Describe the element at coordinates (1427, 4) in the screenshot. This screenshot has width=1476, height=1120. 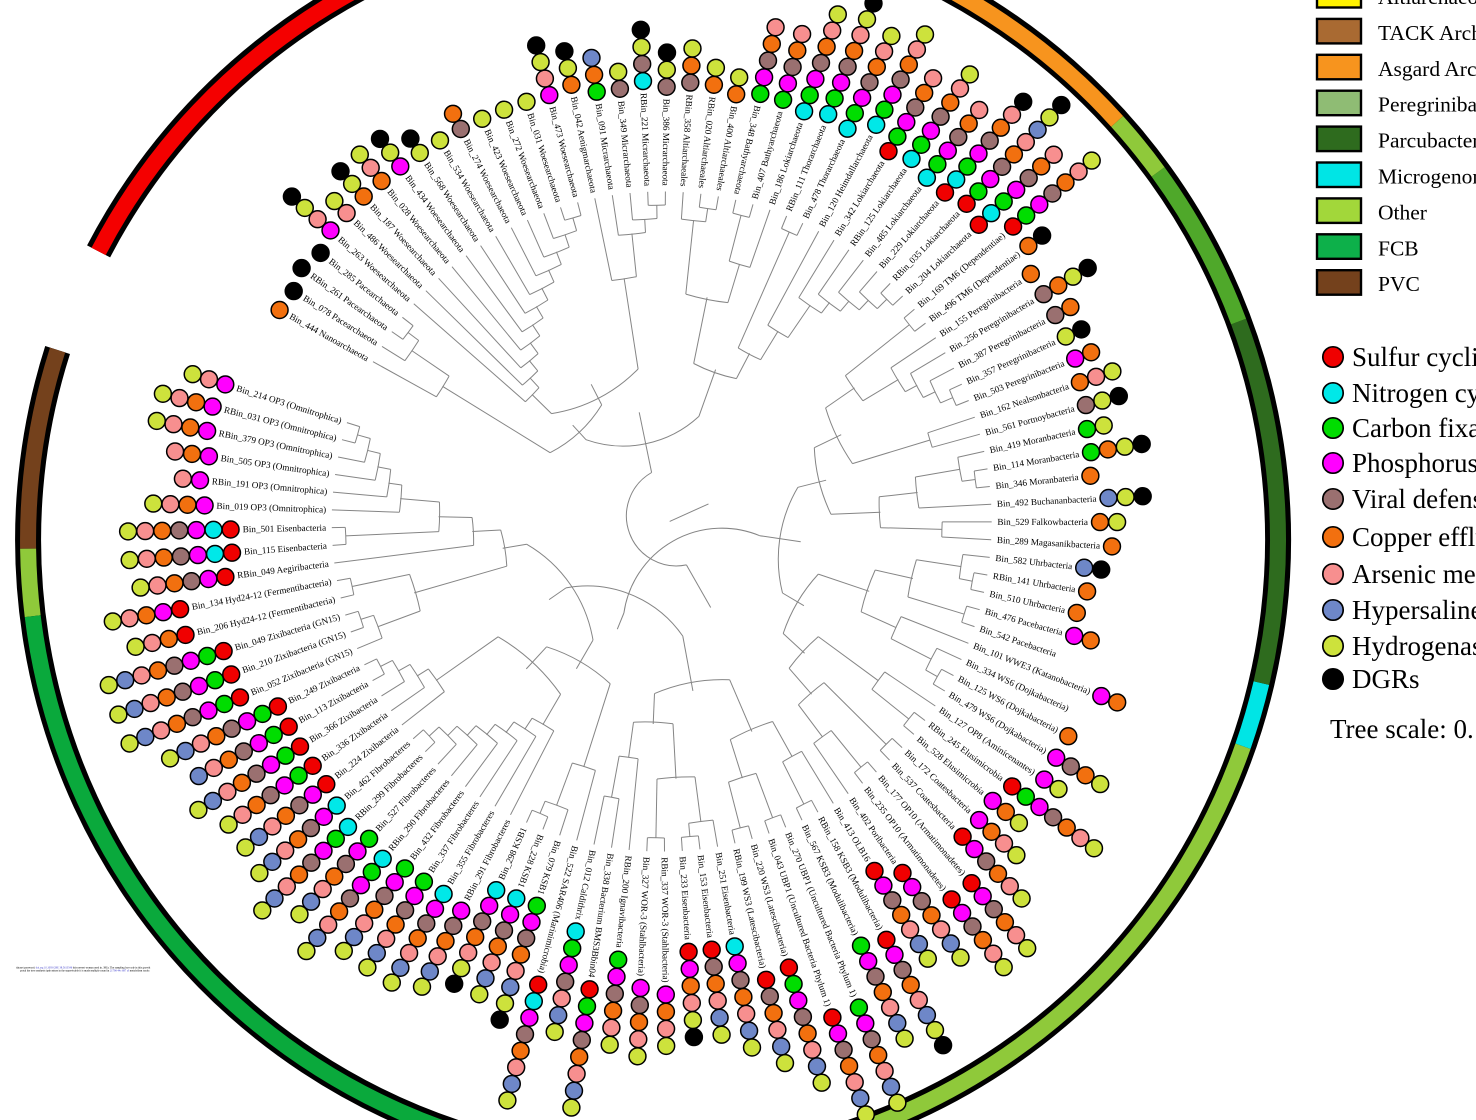
I see `svg-text: Altiarchaeota` at that location.